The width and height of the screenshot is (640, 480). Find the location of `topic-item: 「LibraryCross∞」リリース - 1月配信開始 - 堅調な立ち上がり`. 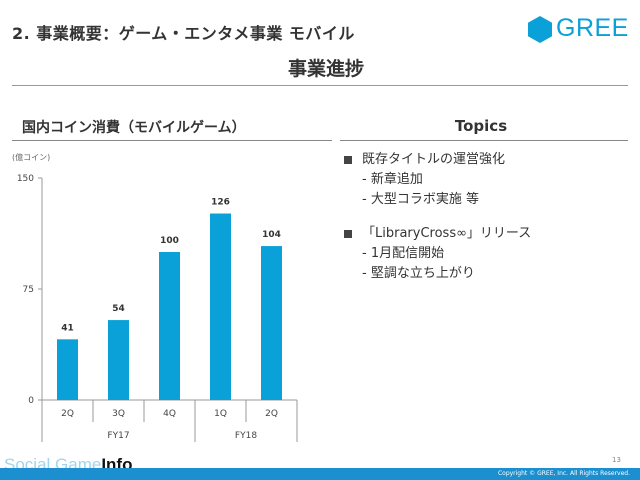

topic-item: 「LibraryCross∞」リリース - 1月配信開始 - 堅調な立ち上がり is located at coordinates (484, 254).